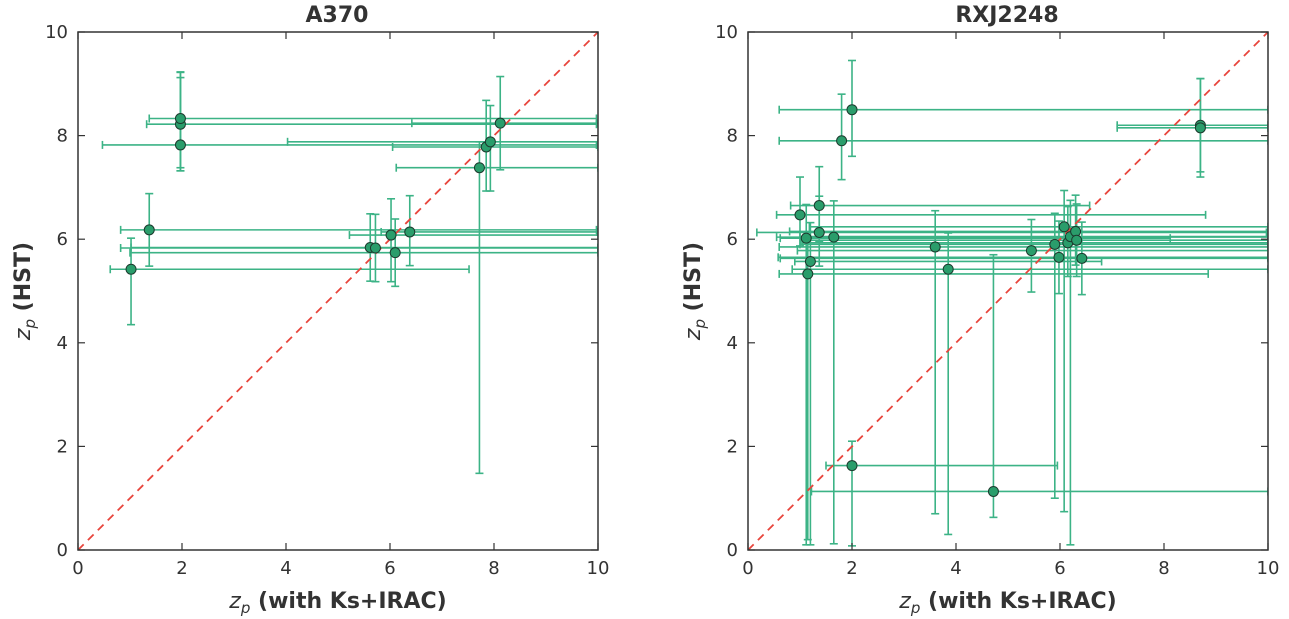  Describe the element at coordinates (337, 15) in the screenshot. I see `chart-title: A370` at that location.